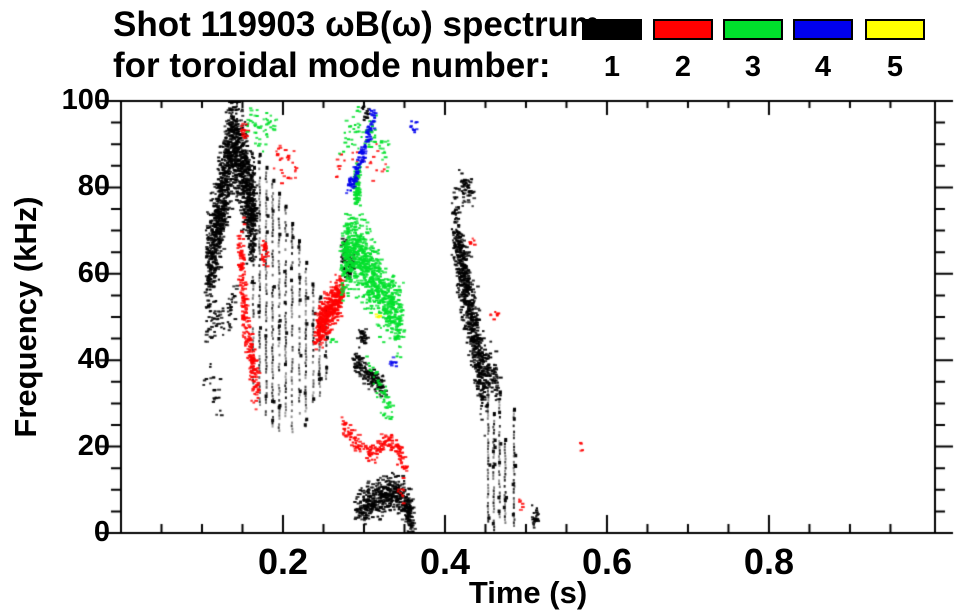 The width and height of the screenshot is (963, 615). Describe the element at coordinates (895, 67) in the screenshot. I see `legend-label-mode-5: 5` at that location.